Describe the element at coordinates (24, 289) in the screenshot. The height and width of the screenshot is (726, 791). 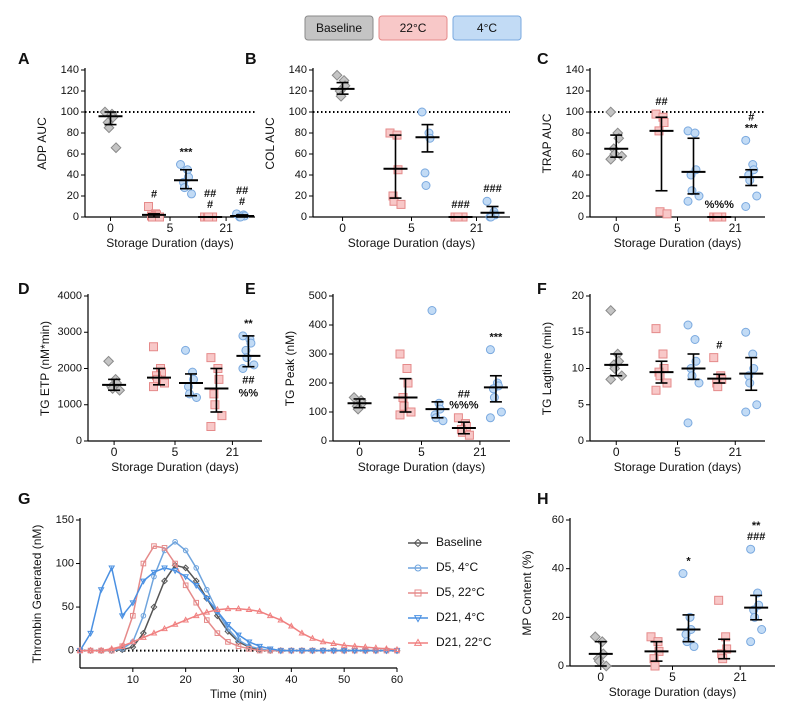
I see `panel-letter: D` at that location.